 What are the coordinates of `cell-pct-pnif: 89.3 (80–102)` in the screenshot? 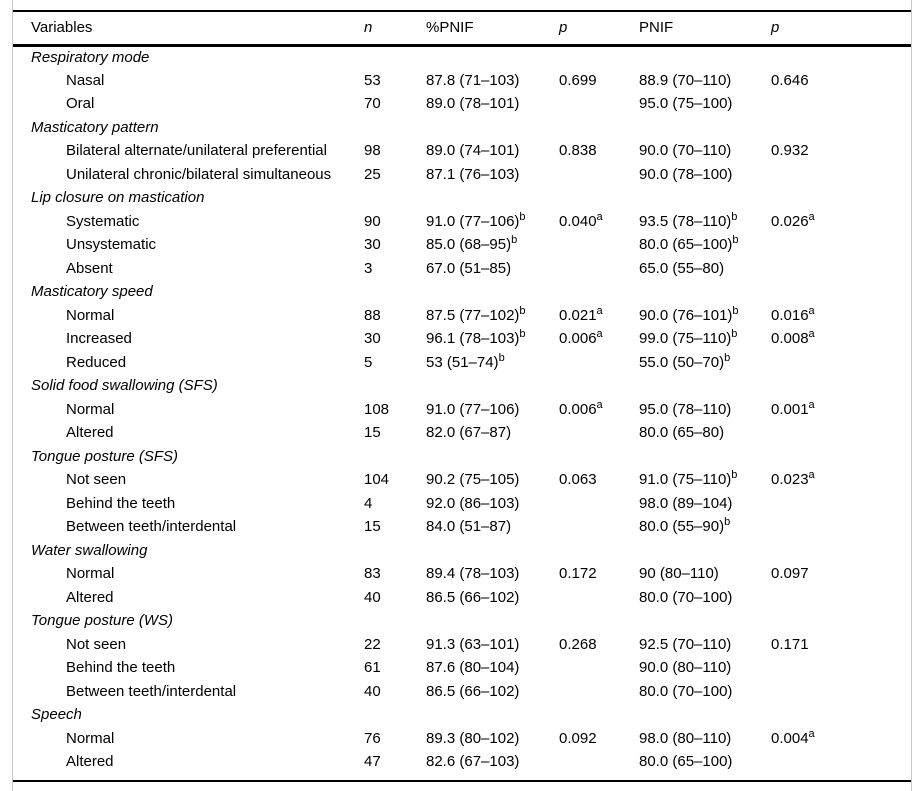 It's located at (492, 739).